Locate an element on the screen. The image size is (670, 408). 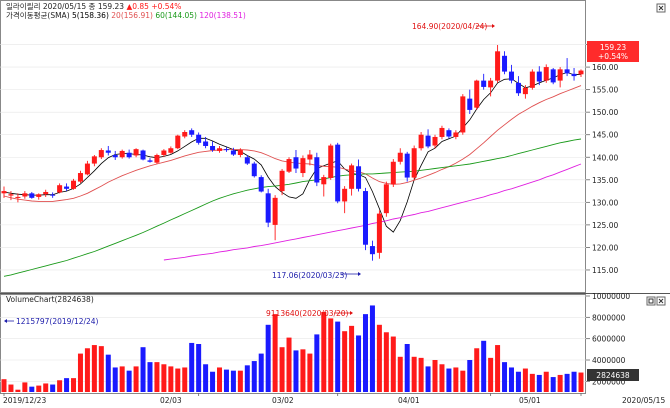
volume-tick-label: 10000000 is located at coordinates (611, 296).